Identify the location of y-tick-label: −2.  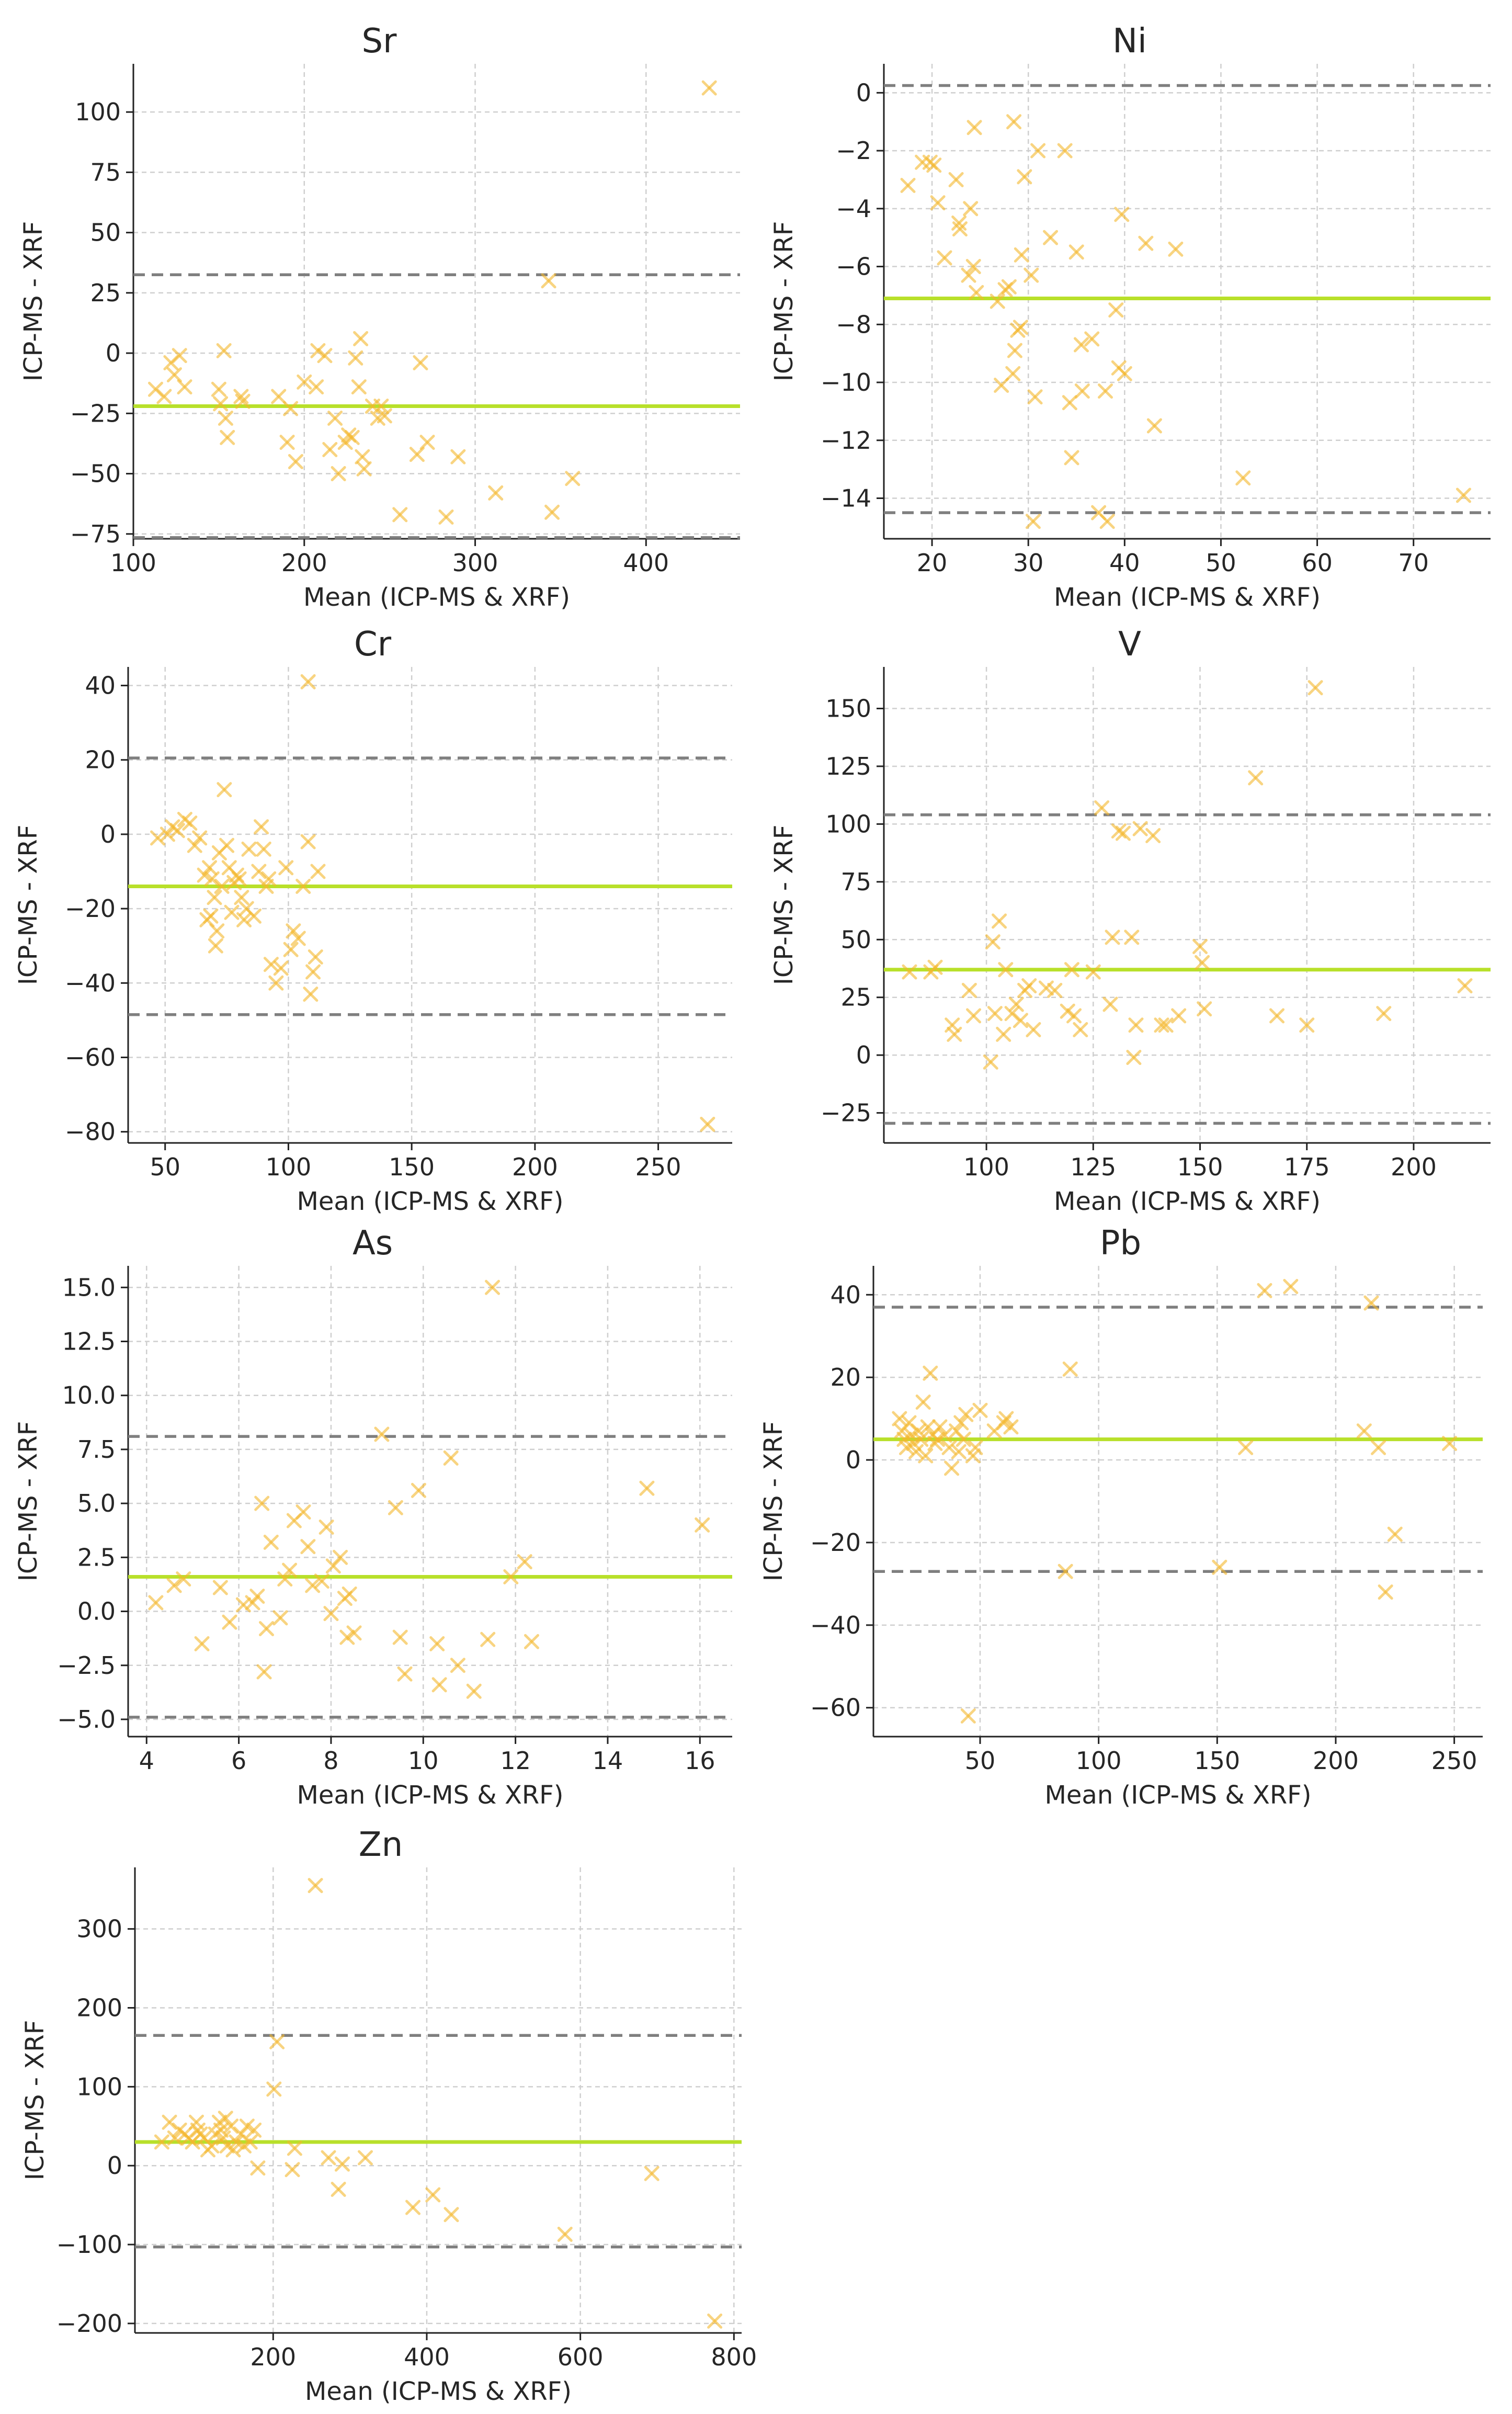
(853, 151).